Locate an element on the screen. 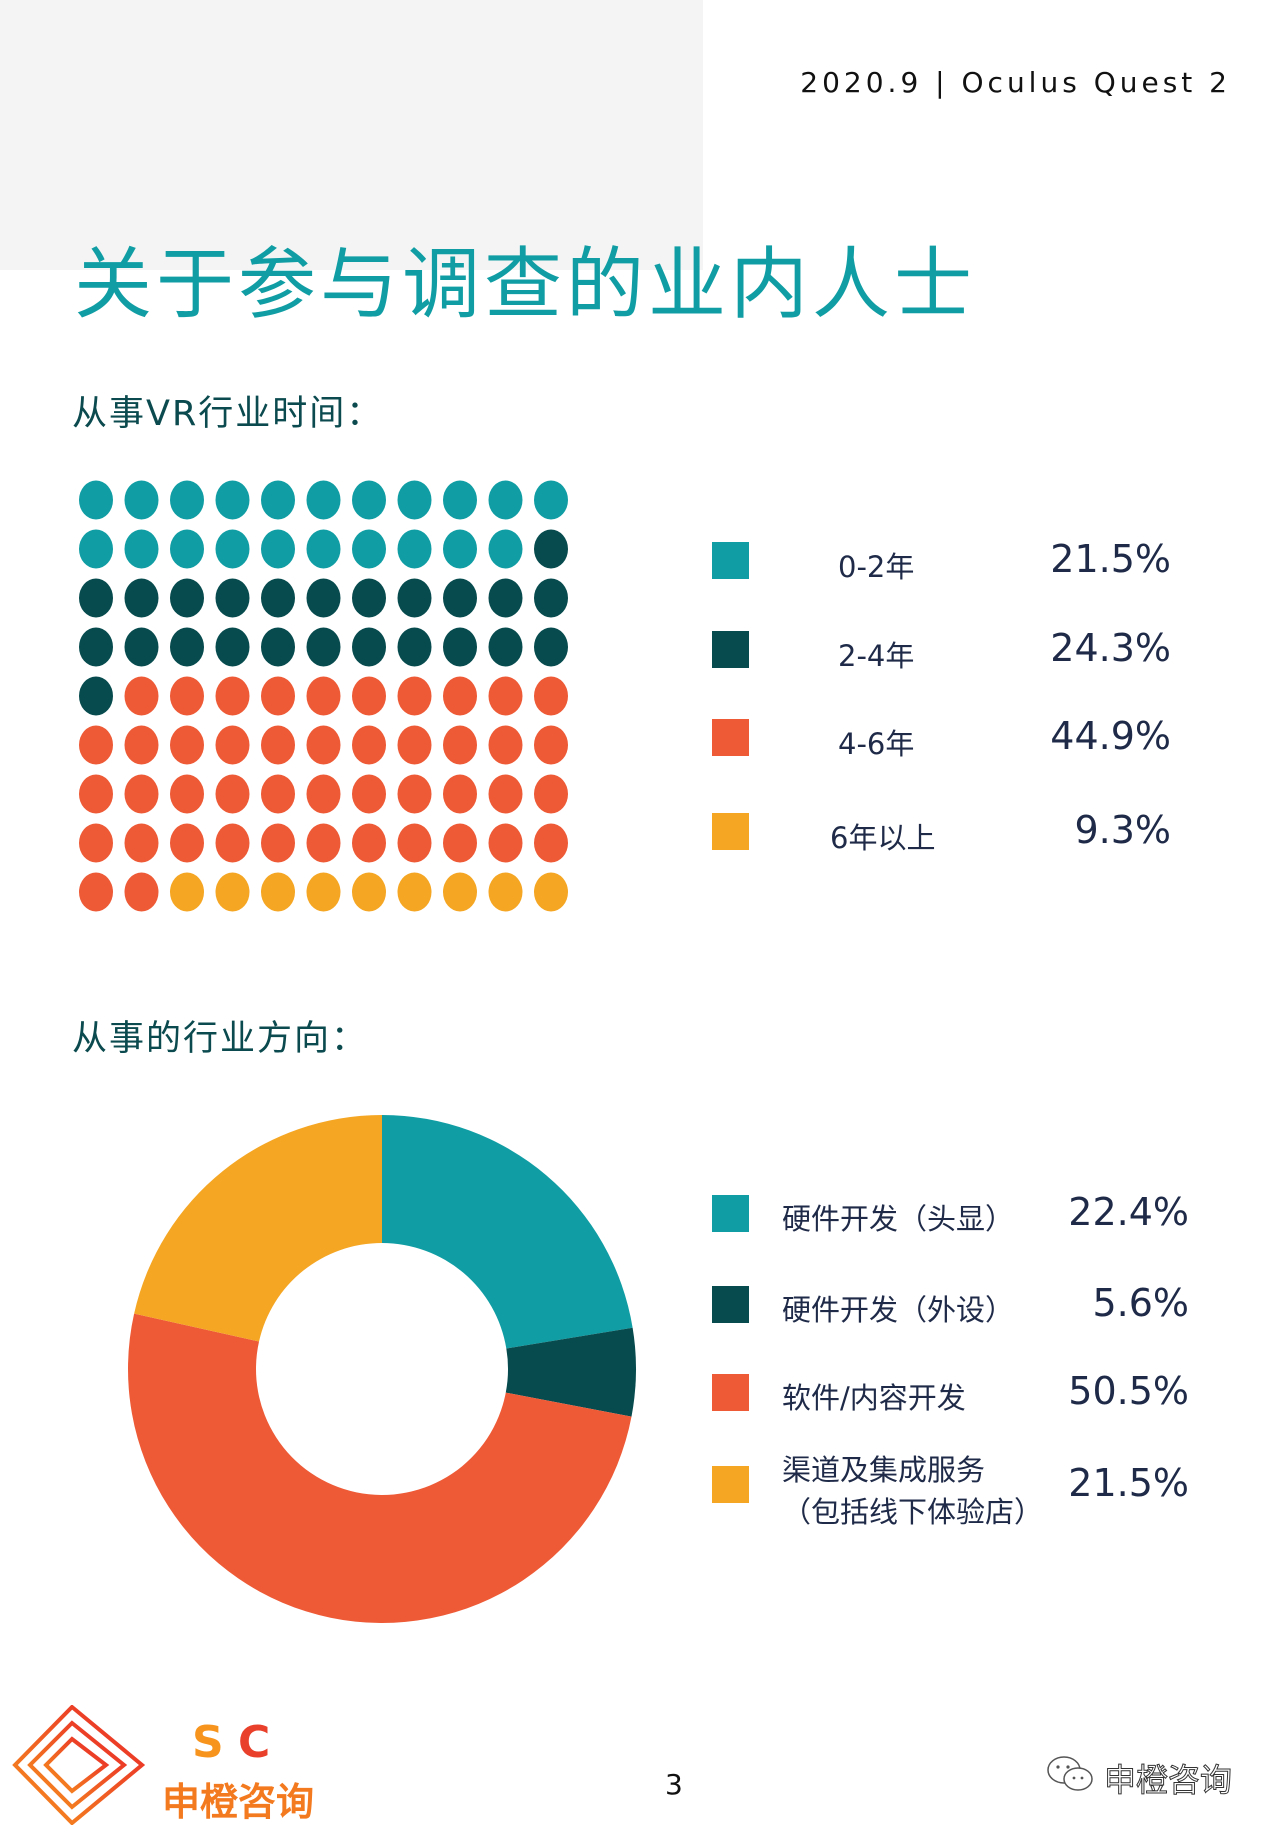 The width and height of the screenshot is (1280, 1836). donut-chart-title: 从事的行业方向： is located at coordinates (220, 1039).